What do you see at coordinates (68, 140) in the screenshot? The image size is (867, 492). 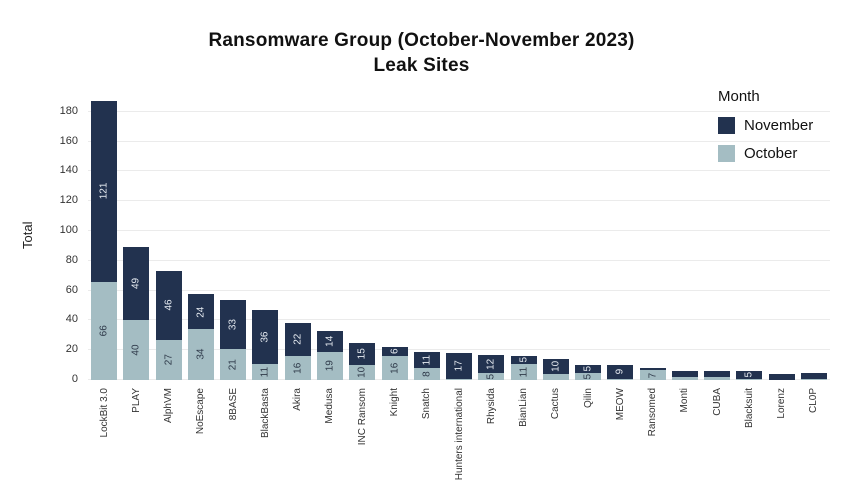 I see `ytick-label-160: 160` at bounding box center [68, 140].